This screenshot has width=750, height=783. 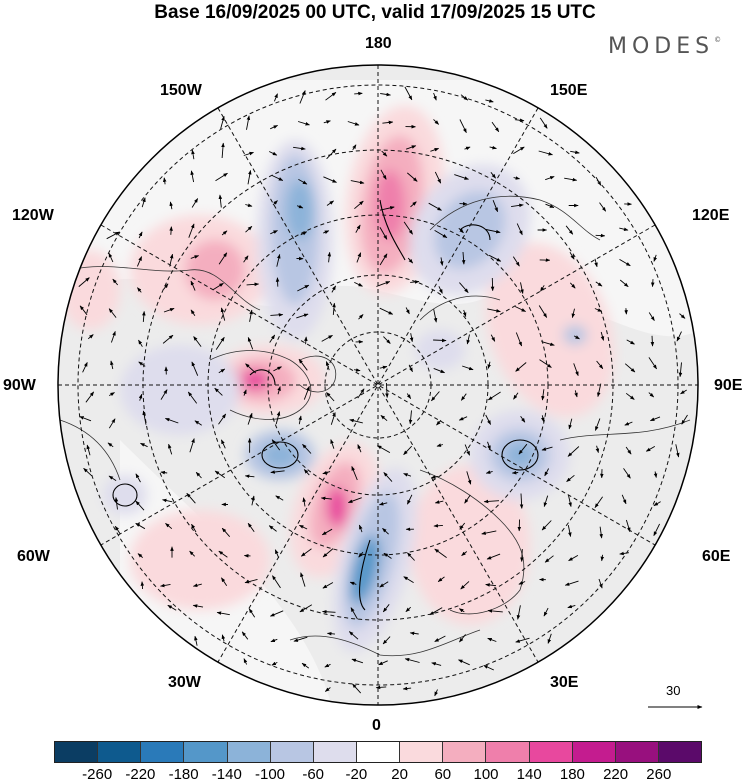 I want to click on colorbar-tick-label: 140, so click(x=529, y=774).